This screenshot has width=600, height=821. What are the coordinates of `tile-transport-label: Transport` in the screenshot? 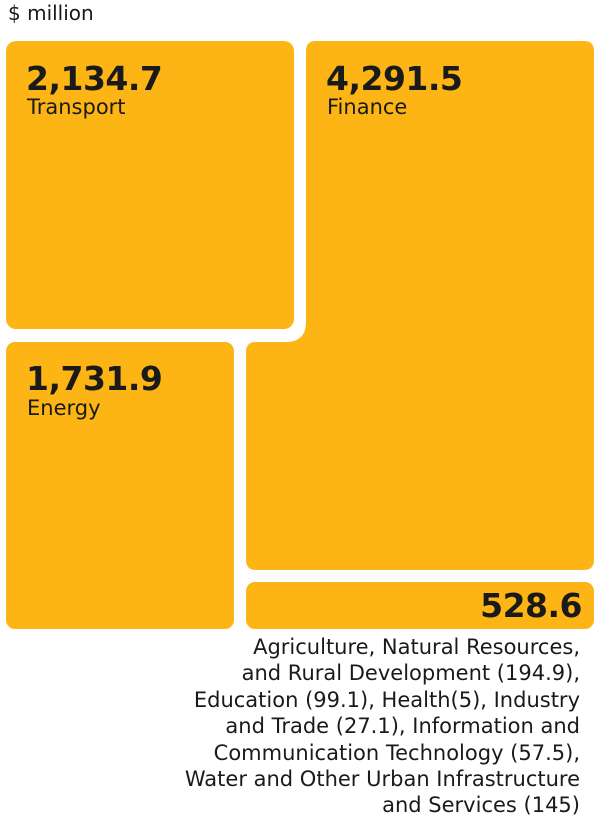 It's located at (76, 107).